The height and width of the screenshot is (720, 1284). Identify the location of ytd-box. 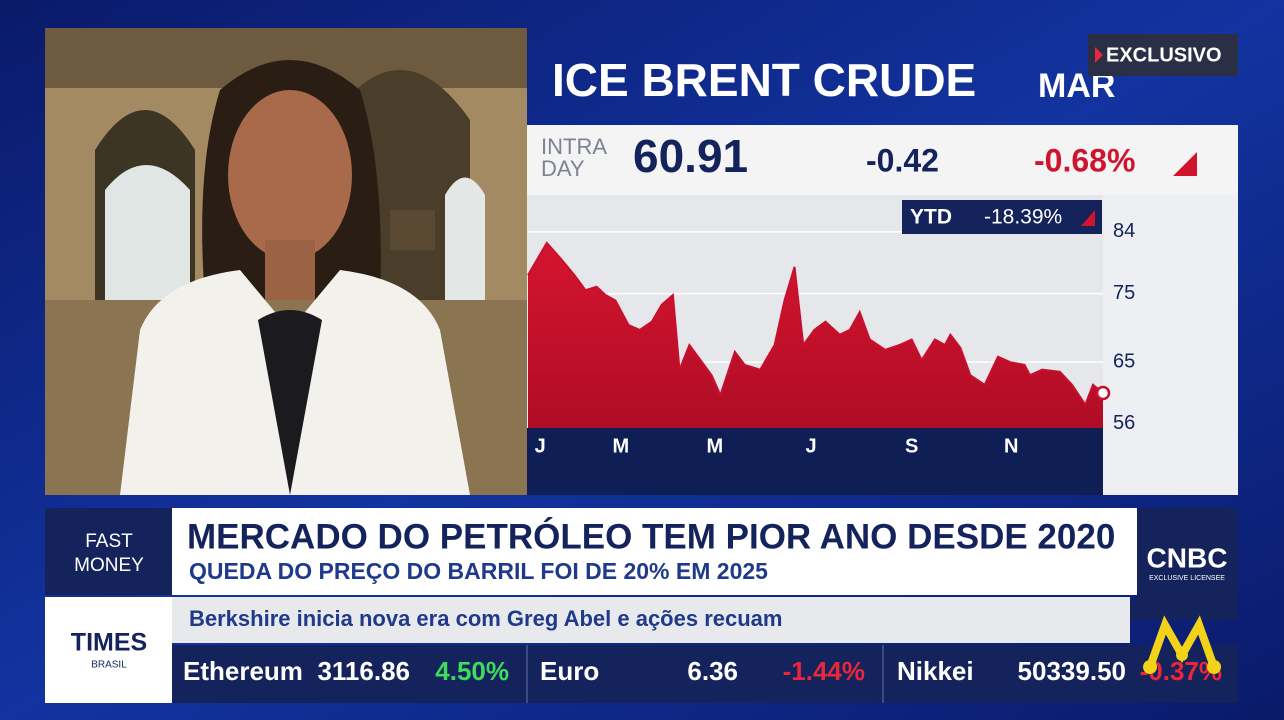
(1002, 217).